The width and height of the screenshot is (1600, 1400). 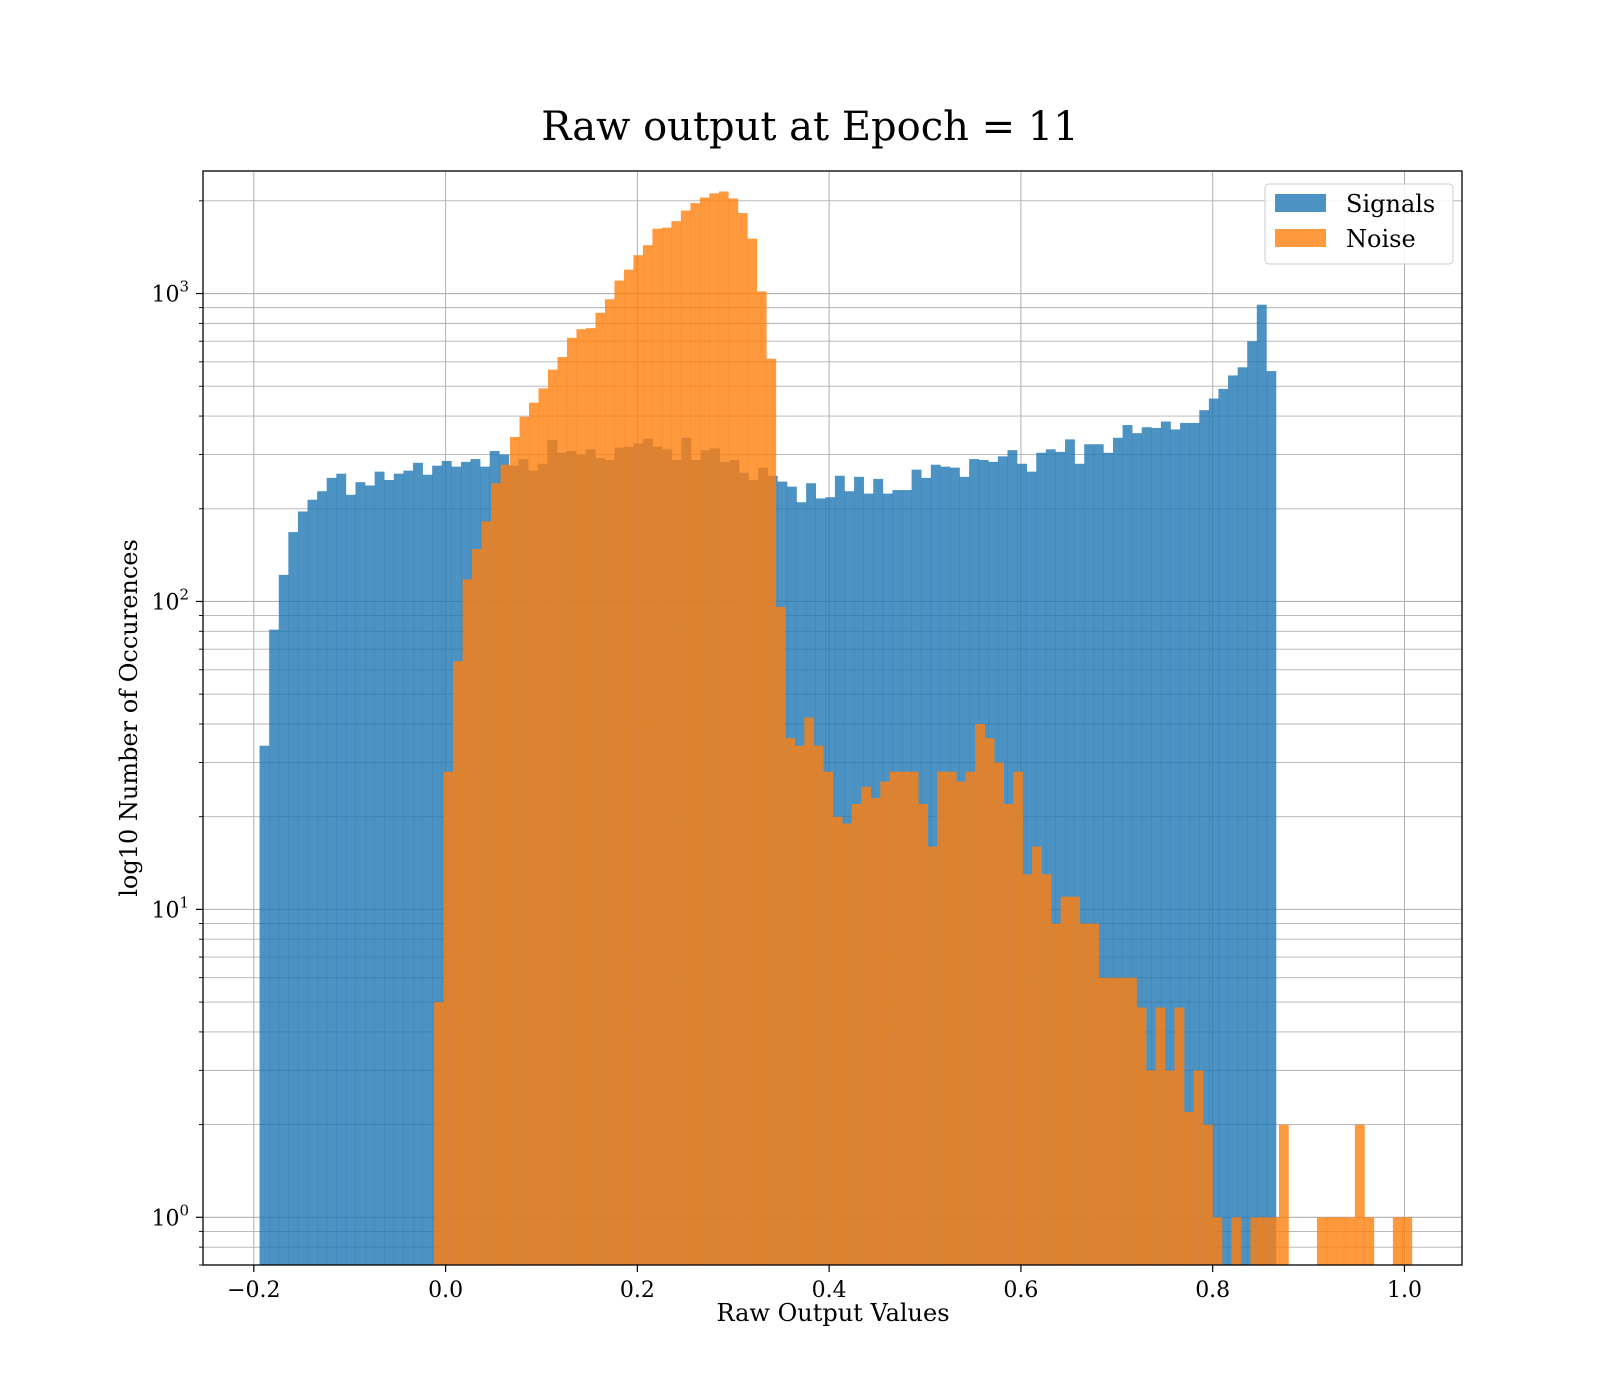 I want to click on x-tick-label-5: 0.8, so click(x=1212, y=1290).